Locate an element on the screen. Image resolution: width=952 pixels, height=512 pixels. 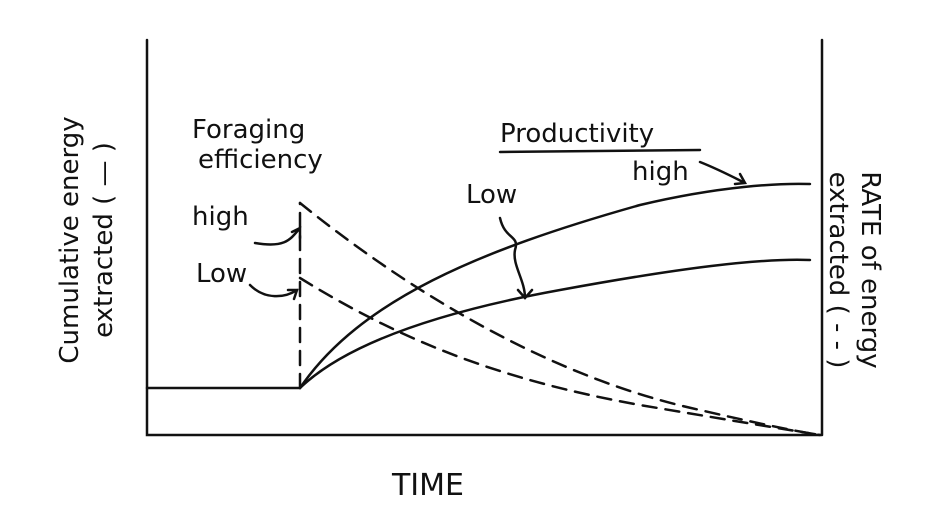
productivity-title: Productivity is located at coordinates (577, 134).